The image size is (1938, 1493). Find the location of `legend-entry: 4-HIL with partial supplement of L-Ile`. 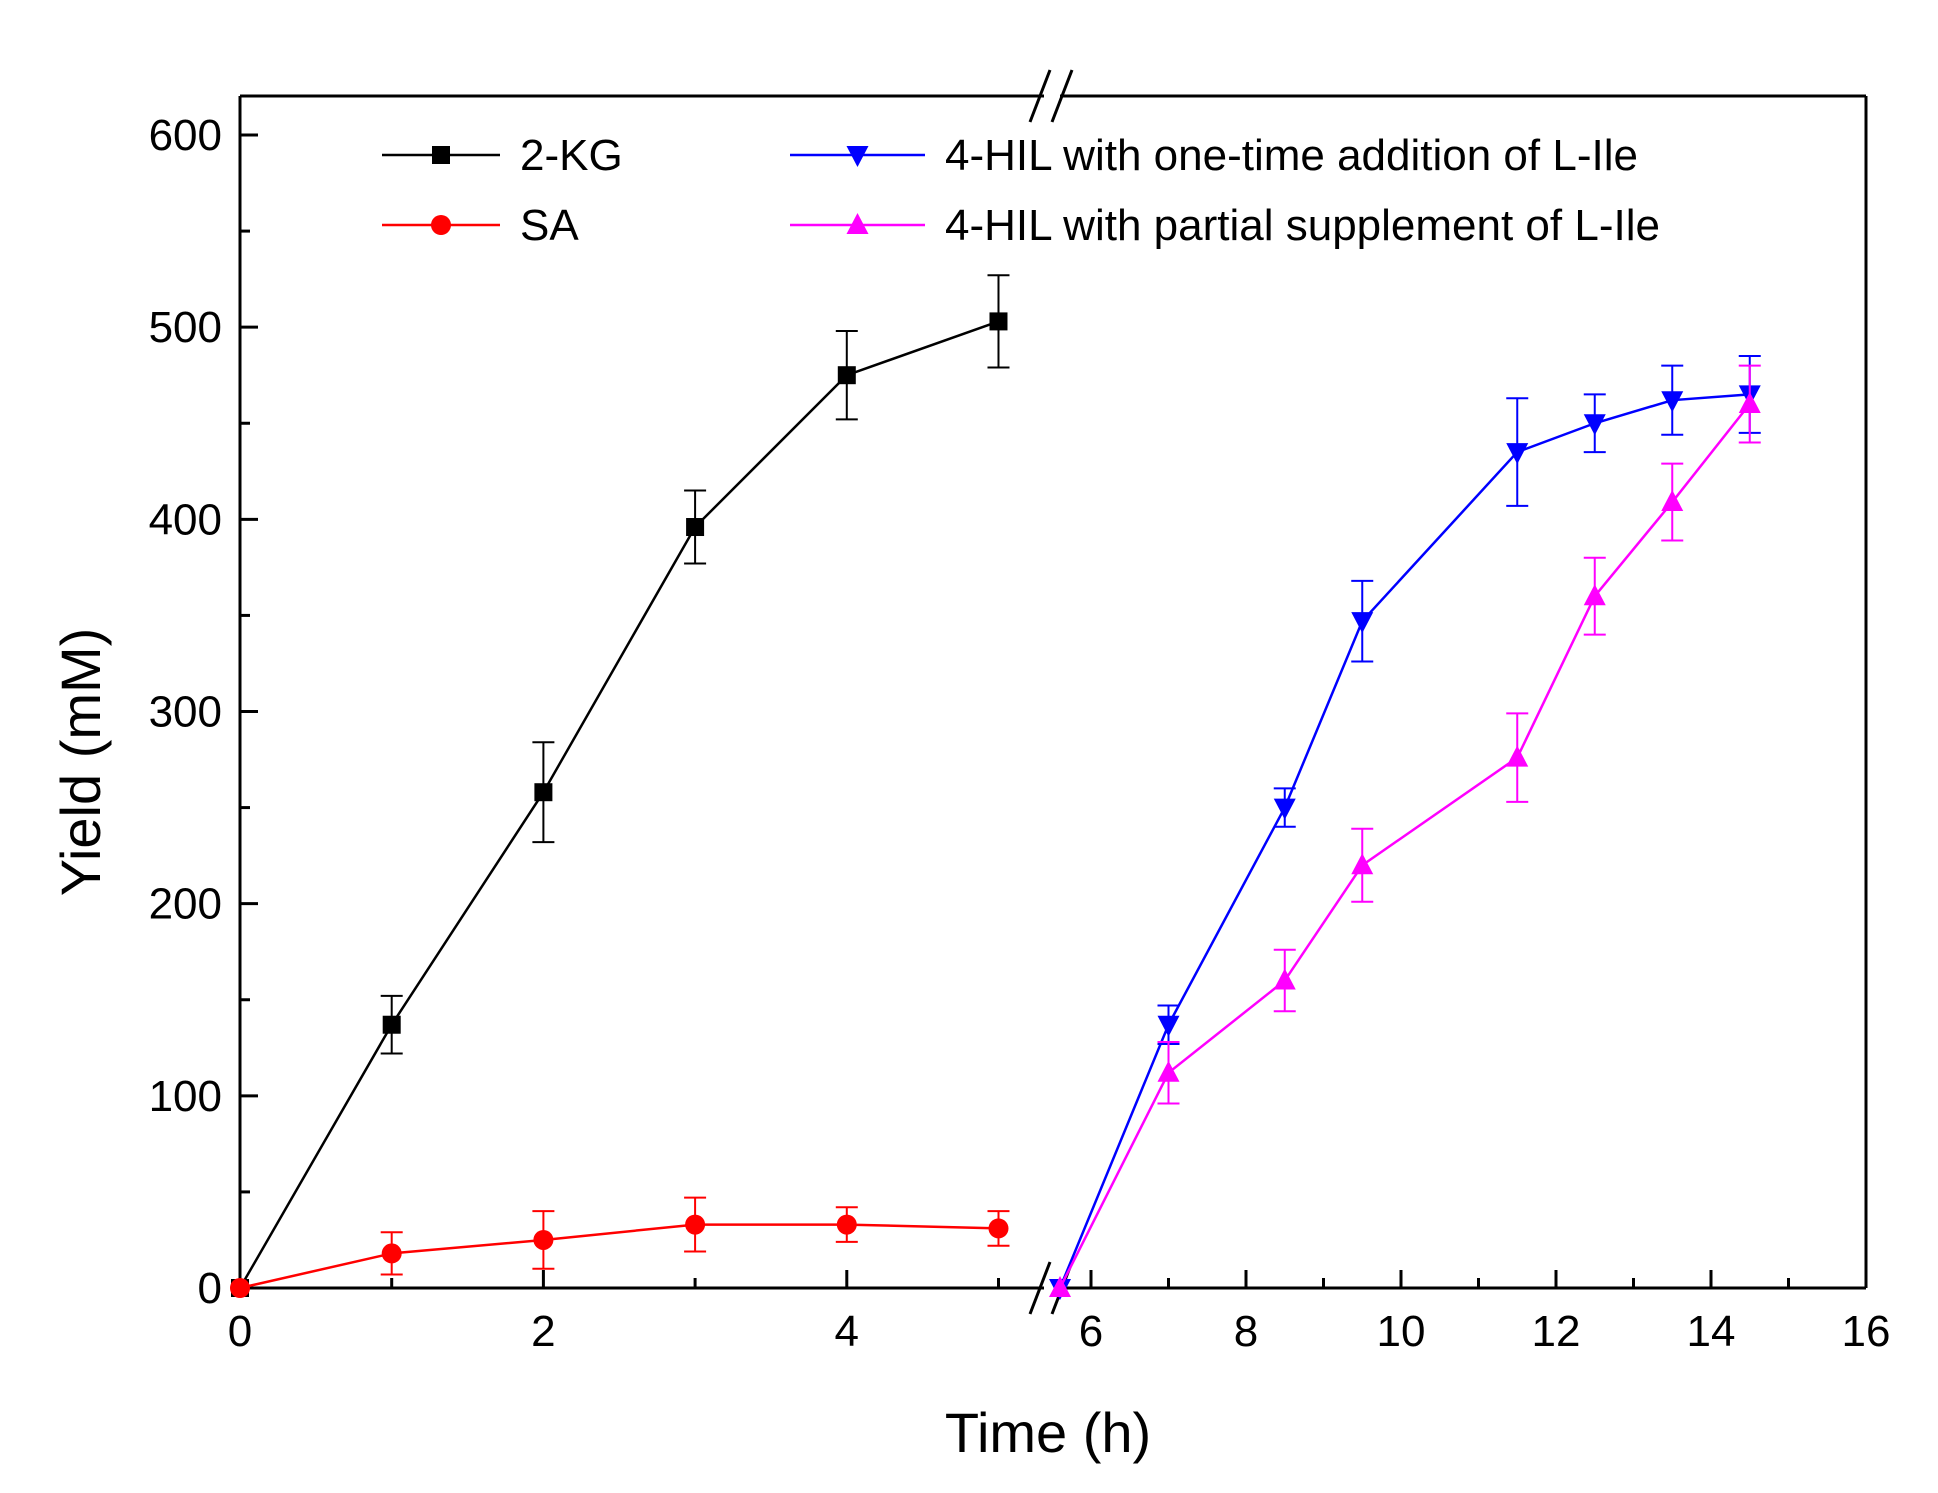

legend-entry: 4-HIL with partial supplement of L-Ile is located at coordinates (1225, 225).